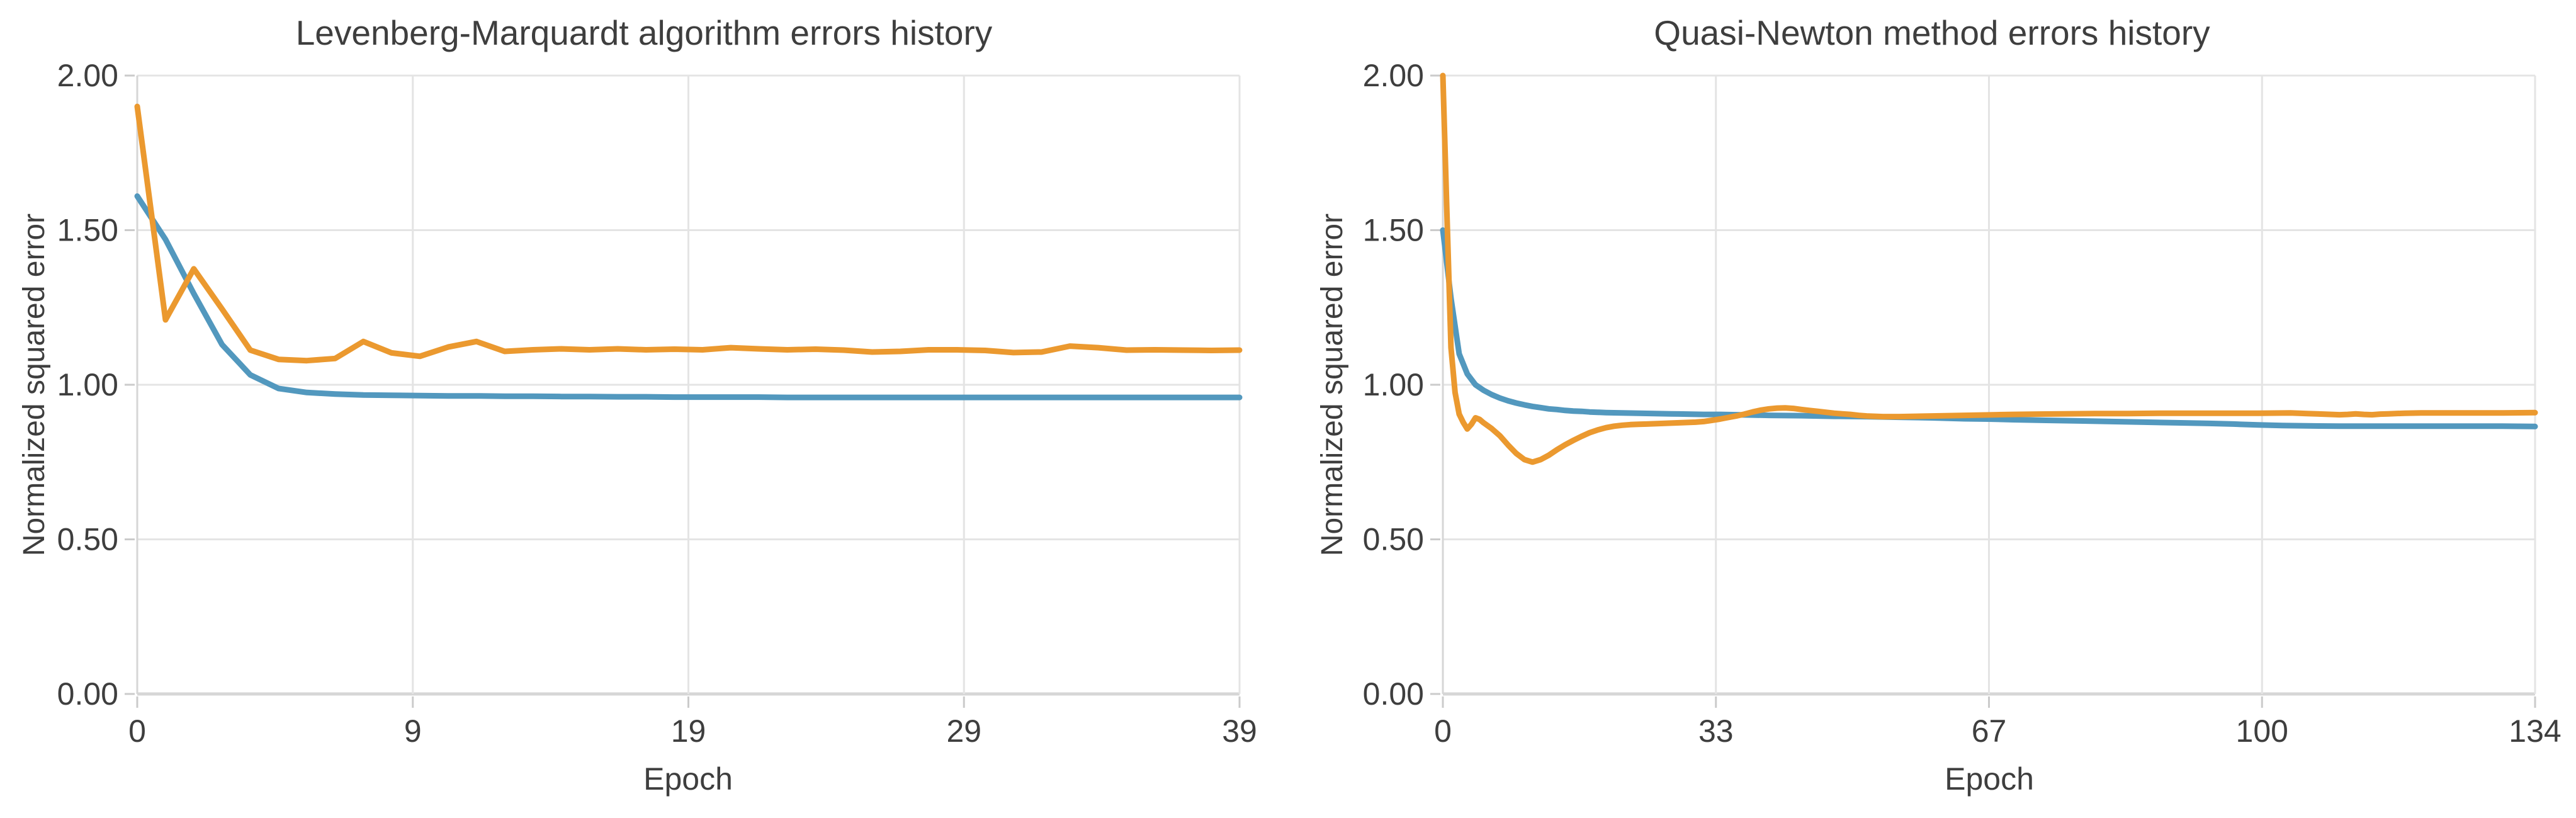 The width and height of the screenshot is (2576, 818). What do you see at coordinates (688, 779) in the screenshot?
I see `left-x-axis-title: Epoch` at bounding box center [688, 779].